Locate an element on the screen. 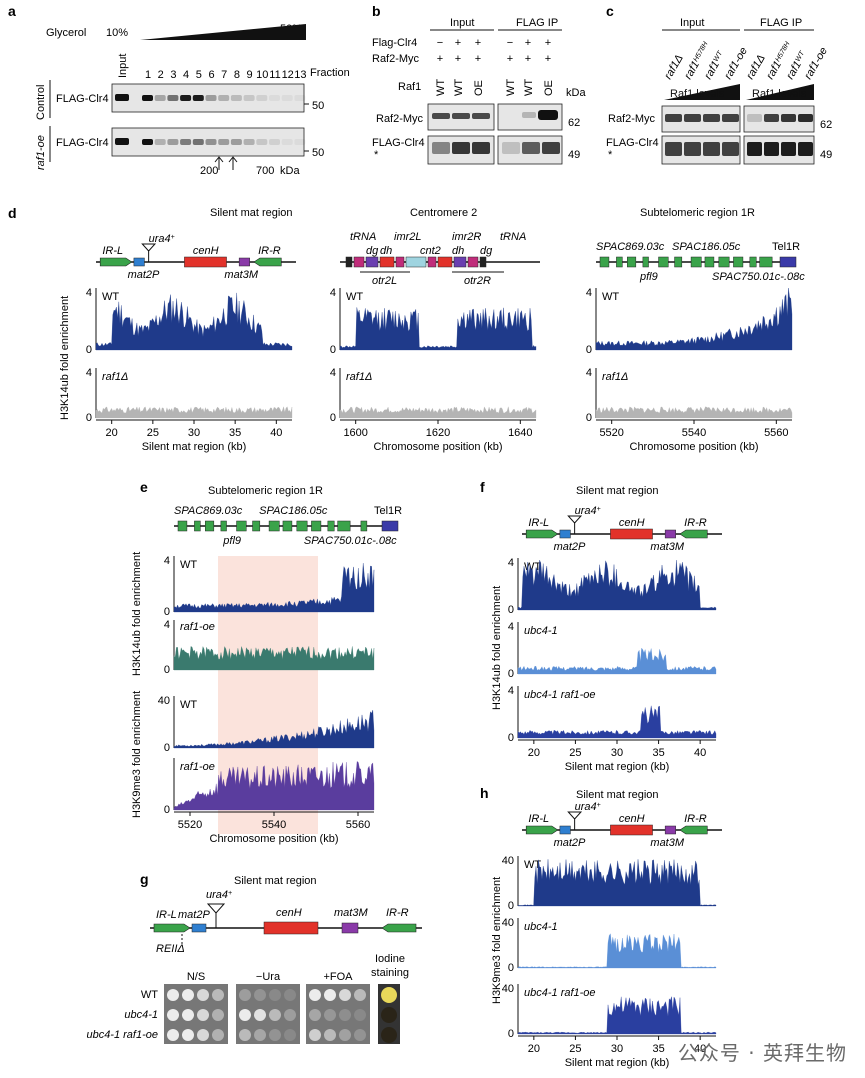  x-tick-label-1620: 1620 is located at coordinates (438, 433).